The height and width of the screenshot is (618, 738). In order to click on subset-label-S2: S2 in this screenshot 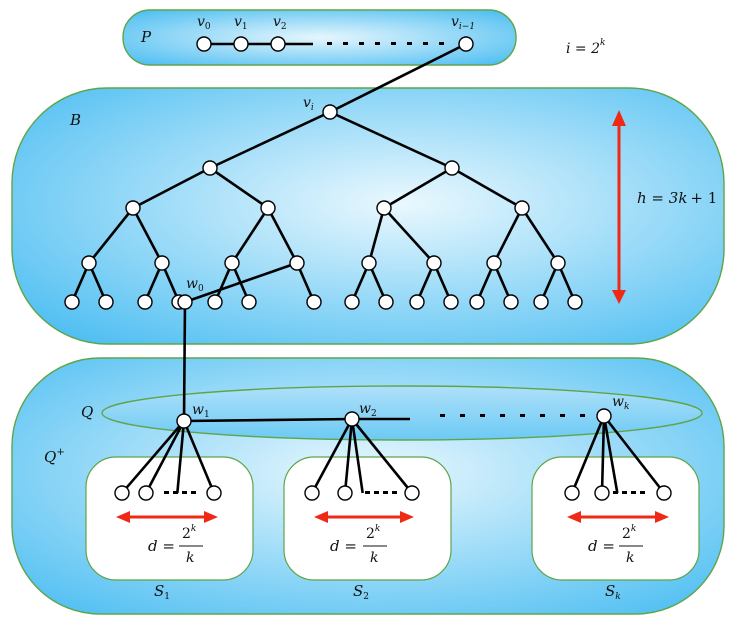, I will do `click(361, 592)`.